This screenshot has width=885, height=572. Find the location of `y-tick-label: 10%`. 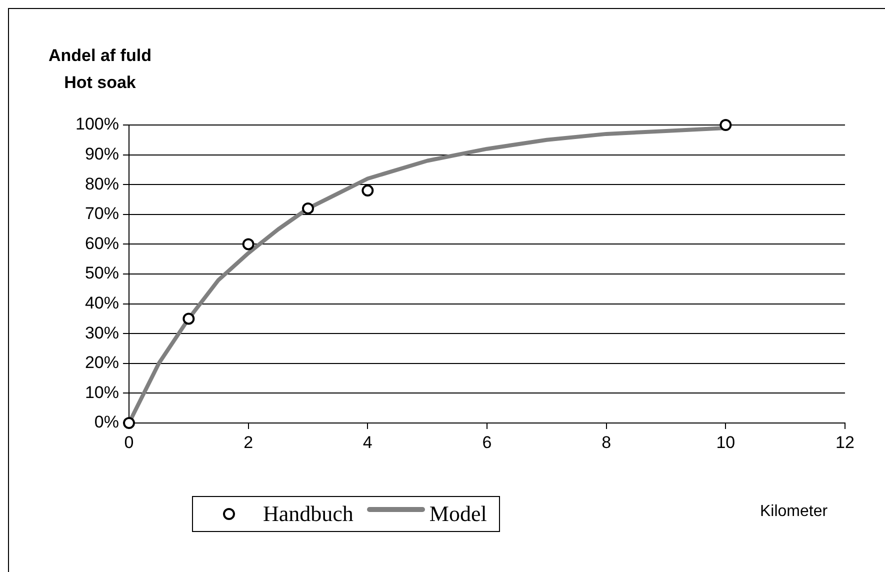

y-tick-label: 10% is located at coordinates (101, 392).